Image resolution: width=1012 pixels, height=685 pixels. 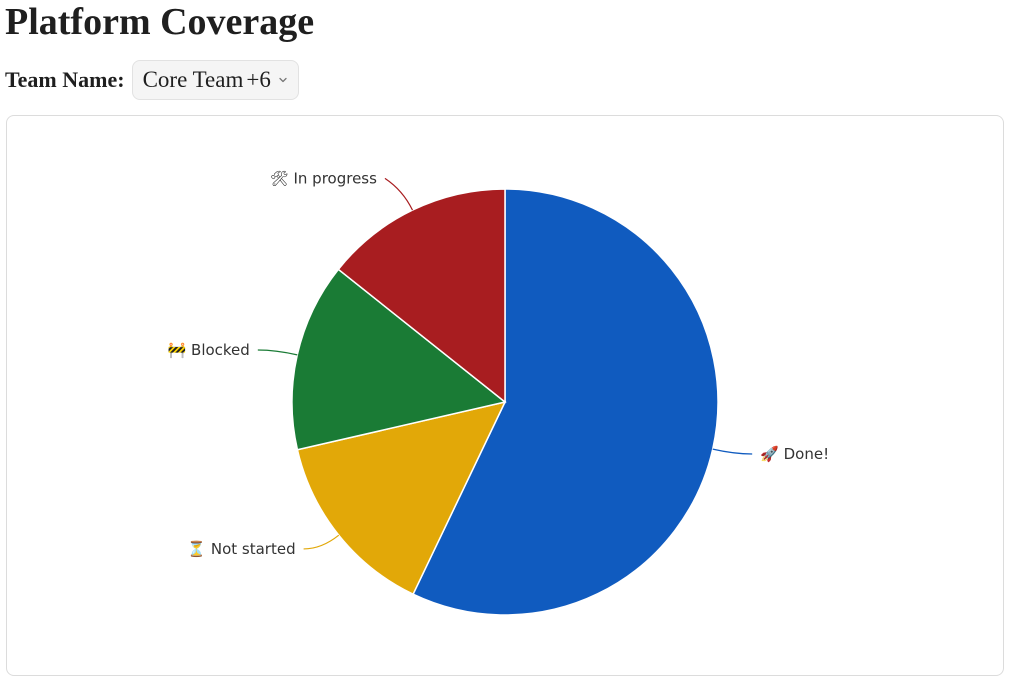 I want to click on team-filter: Team Name: Core Team +6, so click(x=152, y=80).